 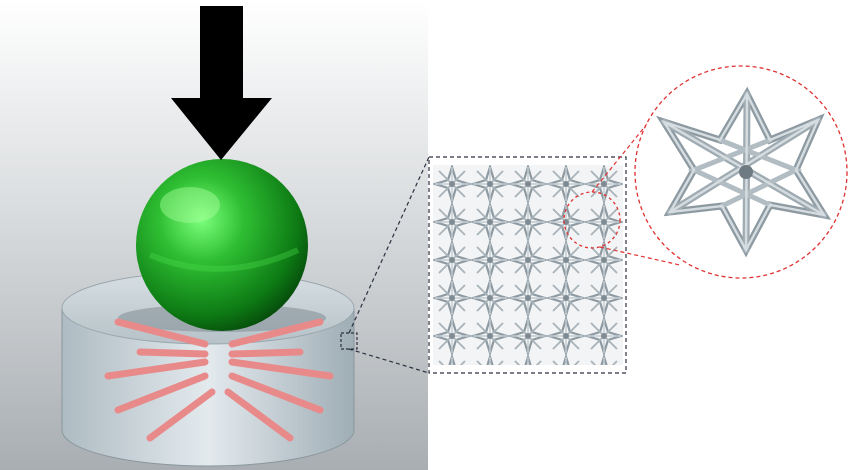 I want to click on indenter-sphere-icon, so click(x=222, y=245).